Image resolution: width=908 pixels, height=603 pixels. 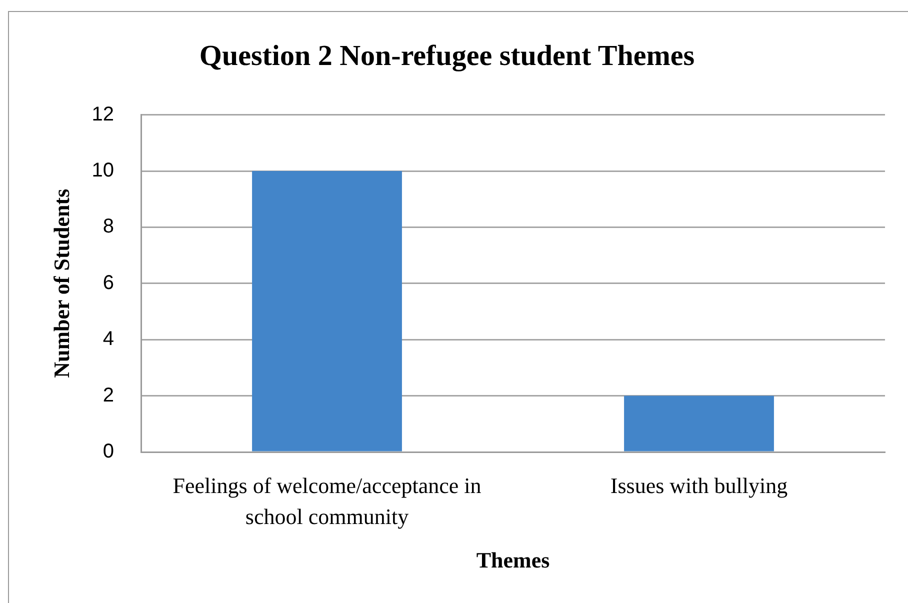 I want to click on x-axis-title: Themes, so click(x=513, y=559).